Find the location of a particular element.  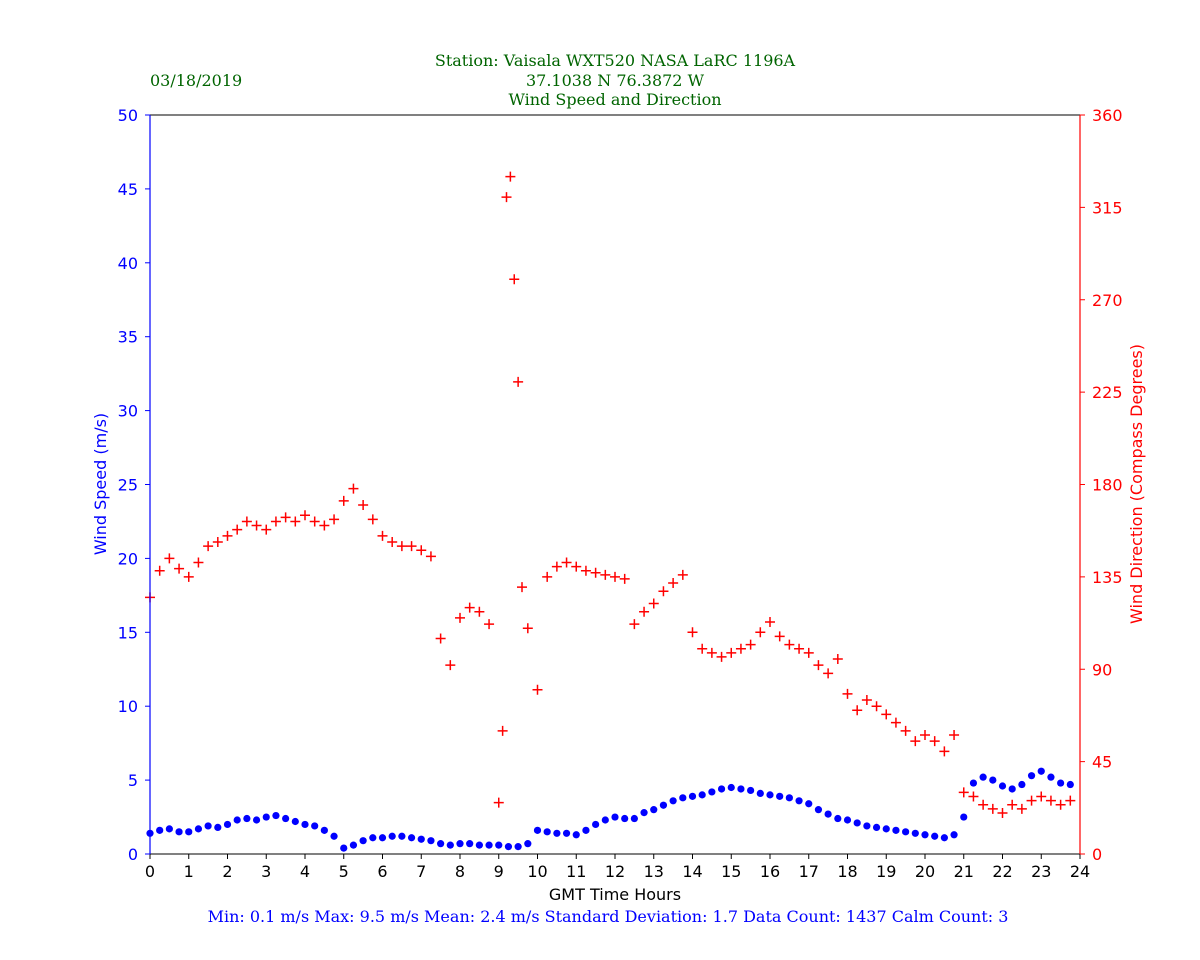

y-left-tick-label: 35 is located at coordinates (128, 337).